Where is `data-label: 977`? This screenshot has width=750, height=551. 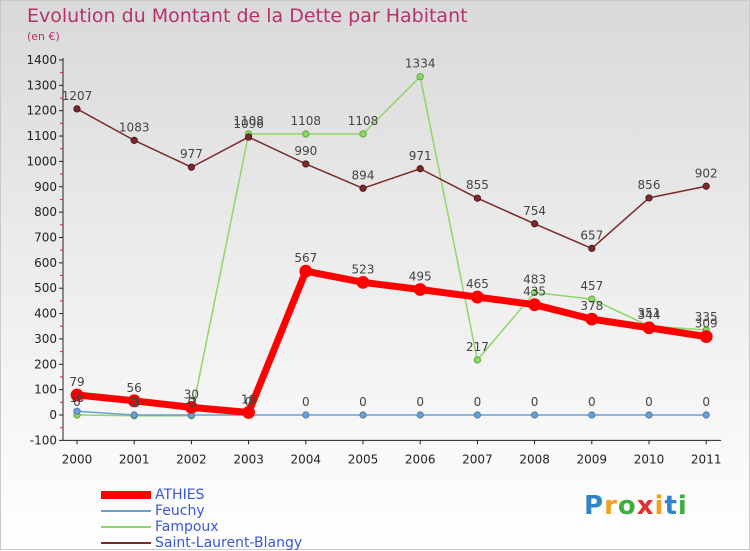
data-label: 977 is located at coordinates (191, 154).